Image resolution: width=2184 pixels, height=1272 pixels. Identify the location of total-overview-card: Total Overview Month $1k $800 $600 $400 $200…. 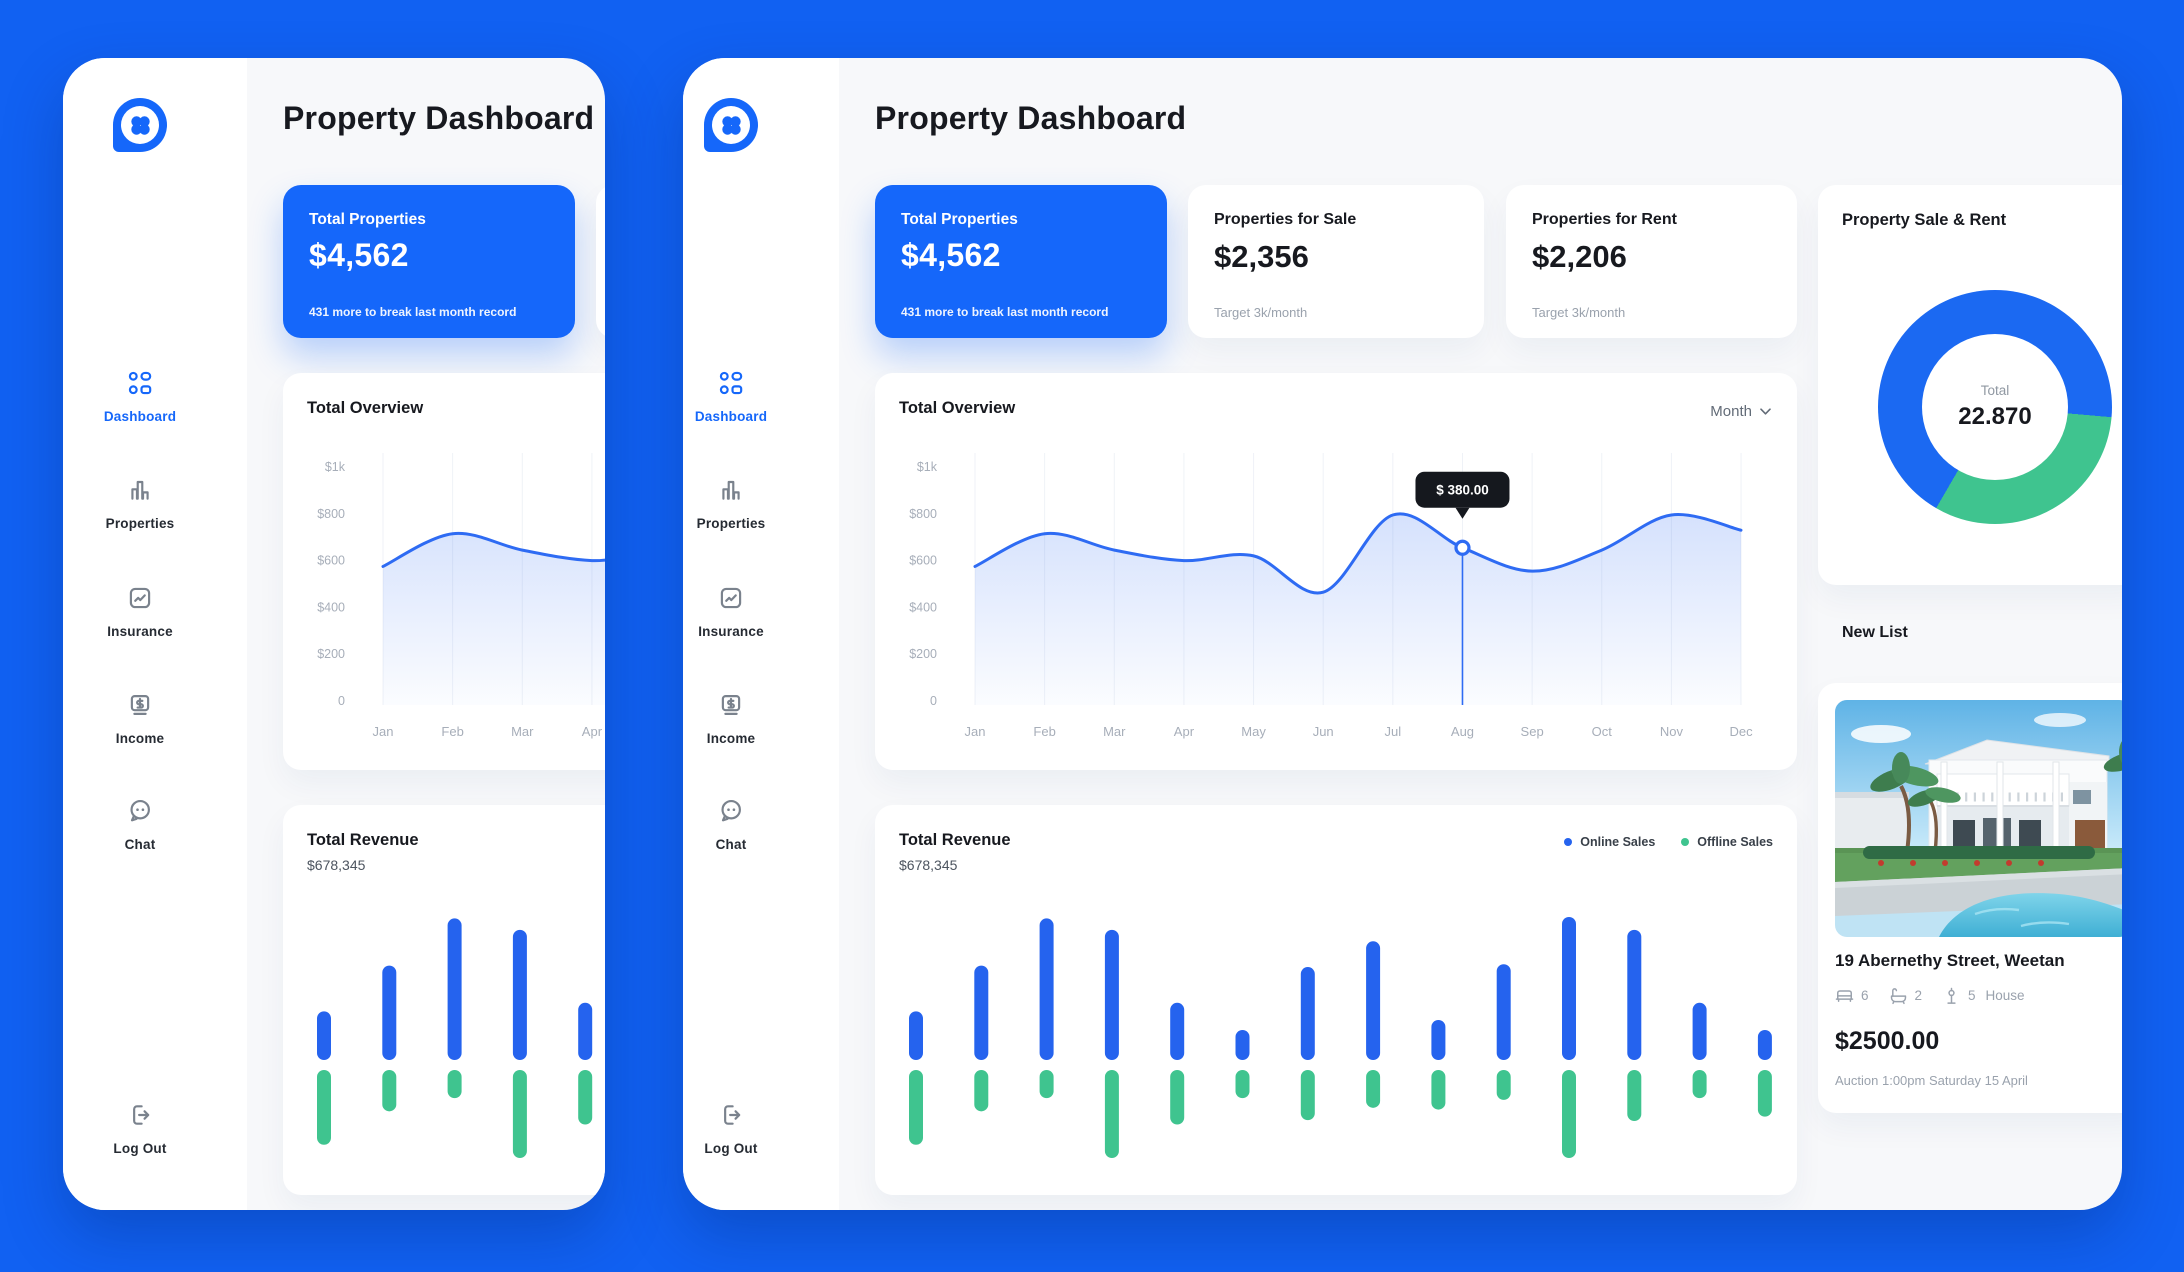
(1336, 571).